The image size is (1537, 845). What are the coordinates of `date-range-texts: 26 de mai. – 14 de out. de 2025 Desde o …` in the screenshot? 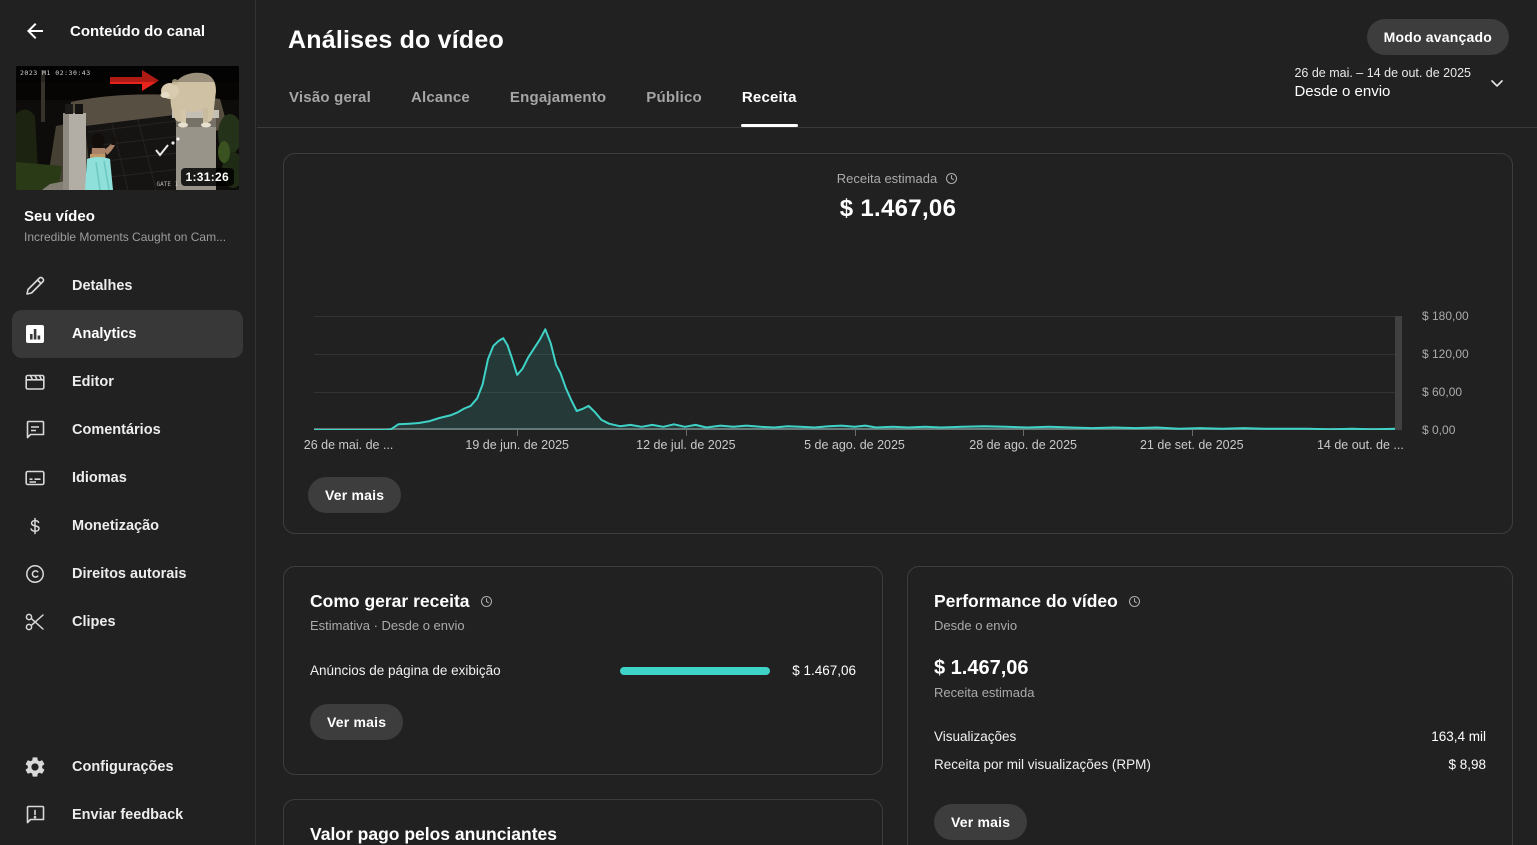 It's located at (1382, 83).